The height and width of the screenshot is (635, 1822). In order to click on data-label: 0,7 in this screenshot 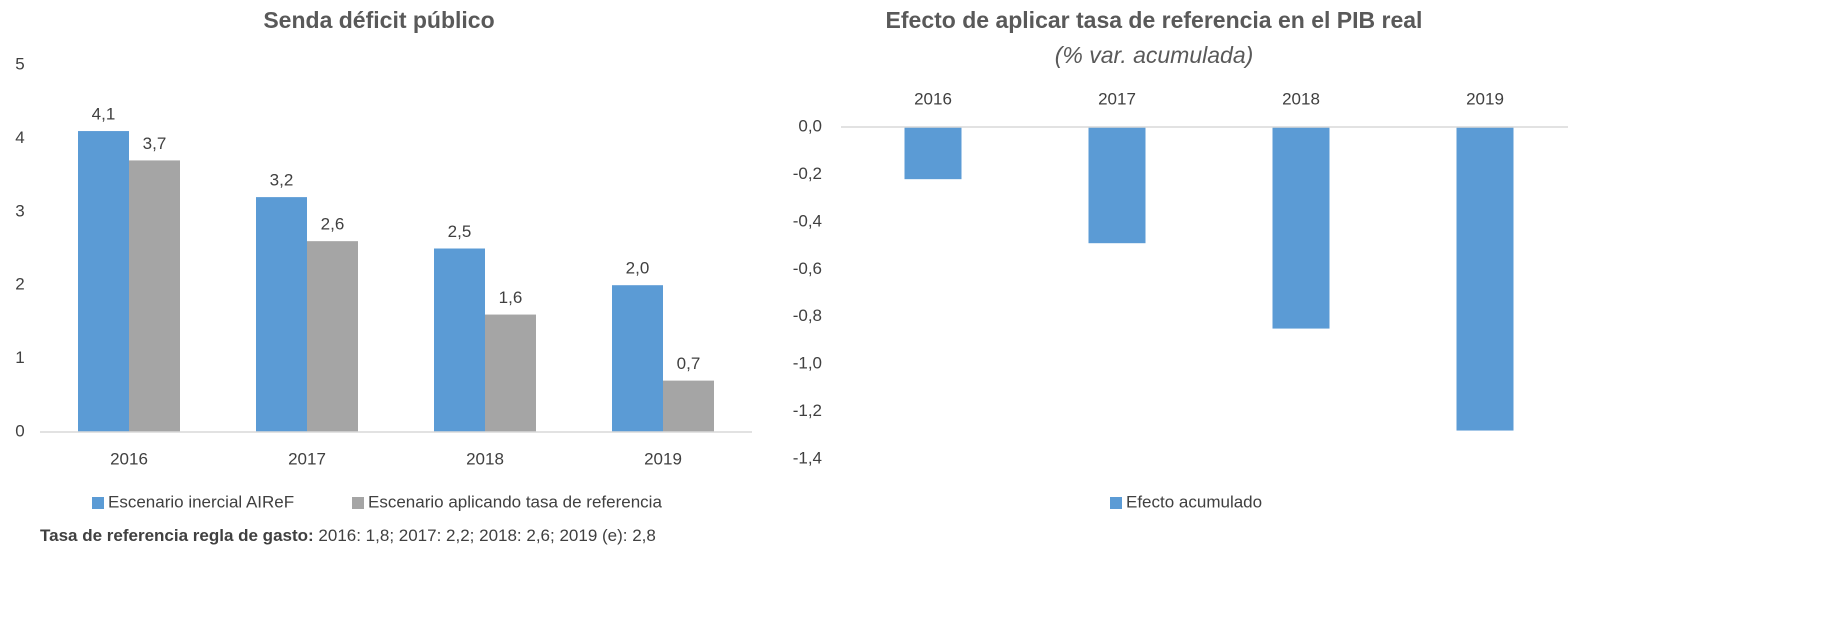, I will do `click(689, 363)`.